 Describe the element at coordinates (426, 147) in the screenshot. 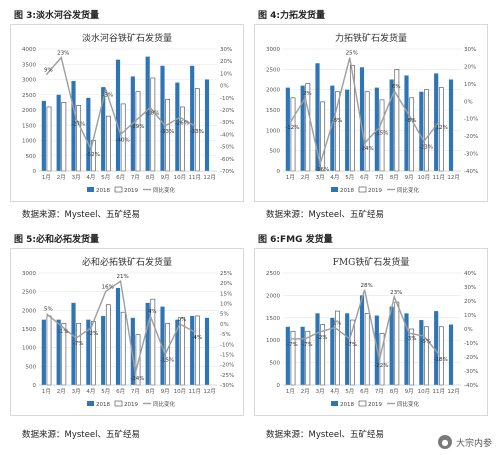

I see `data-label: -23%` at that location.